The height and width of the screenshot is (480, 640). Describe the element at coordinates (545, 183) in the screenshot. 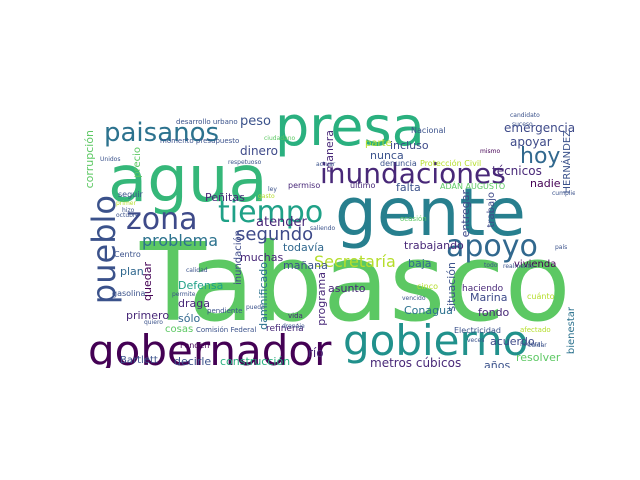

I see `word-29: nadie` at that location.